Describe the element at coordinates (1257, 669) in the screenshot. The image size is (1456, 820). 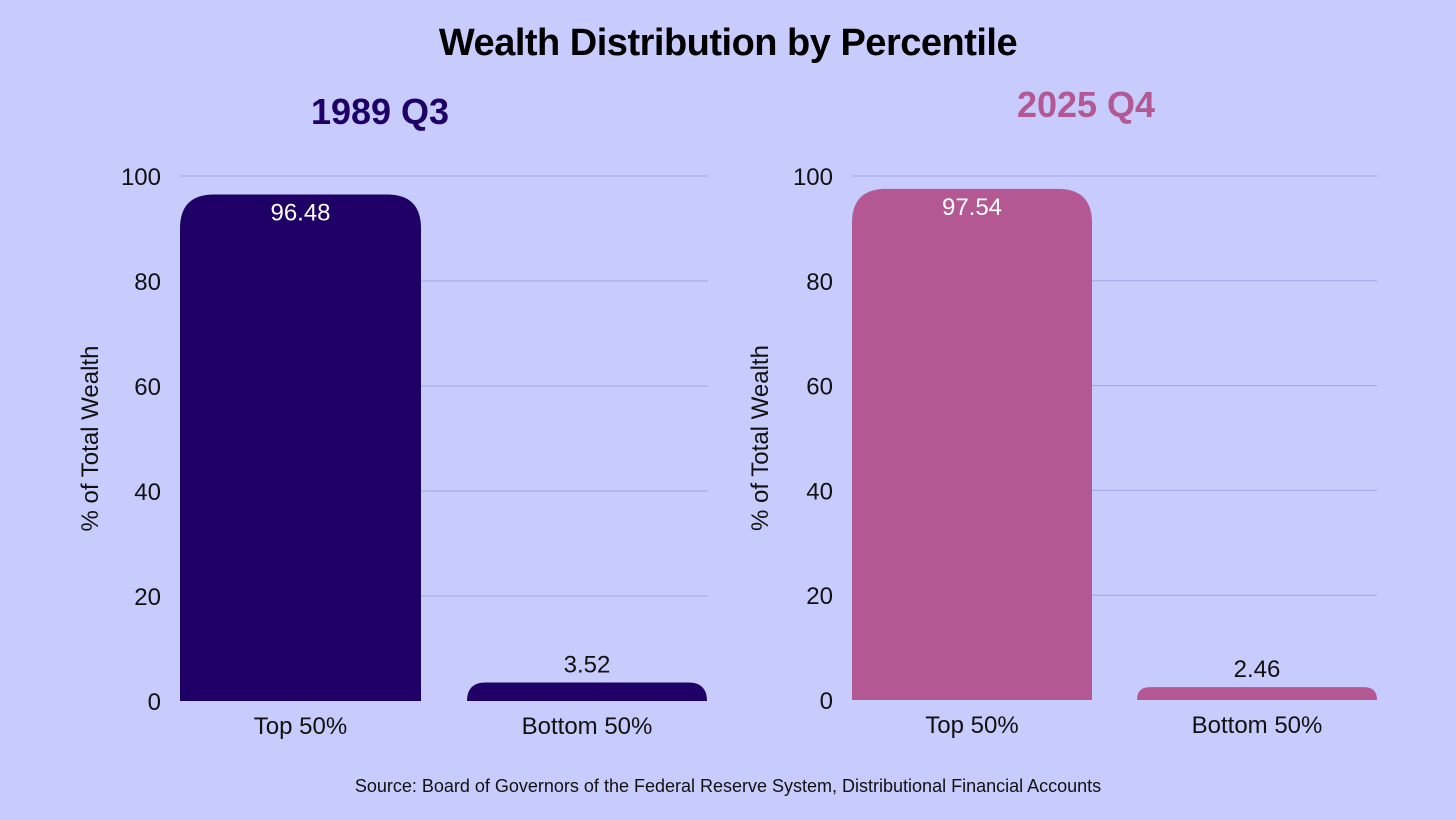
I see `bar-value-label: 2.46` at that location.